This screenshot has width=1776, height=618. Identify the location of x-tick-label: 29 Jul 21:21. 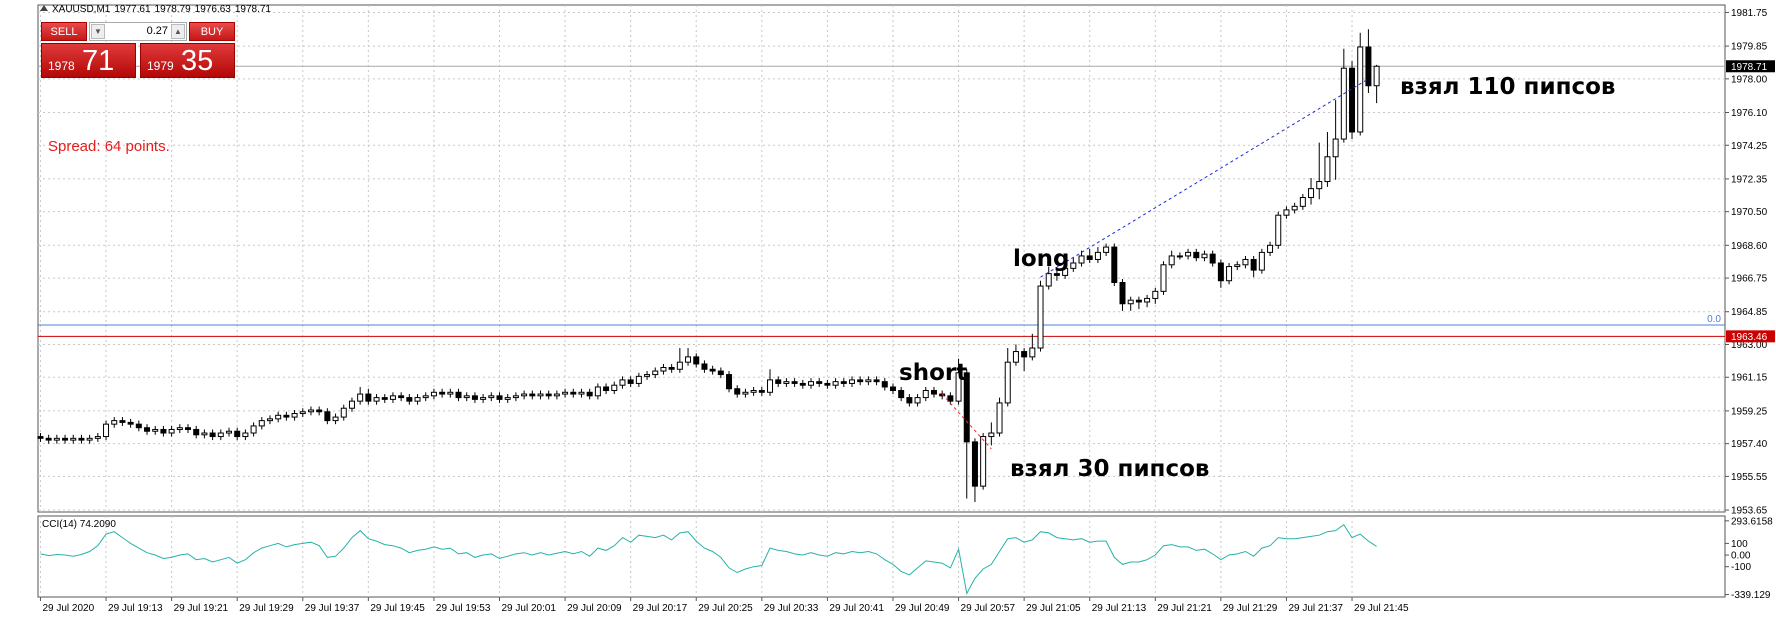
(1184, 608).